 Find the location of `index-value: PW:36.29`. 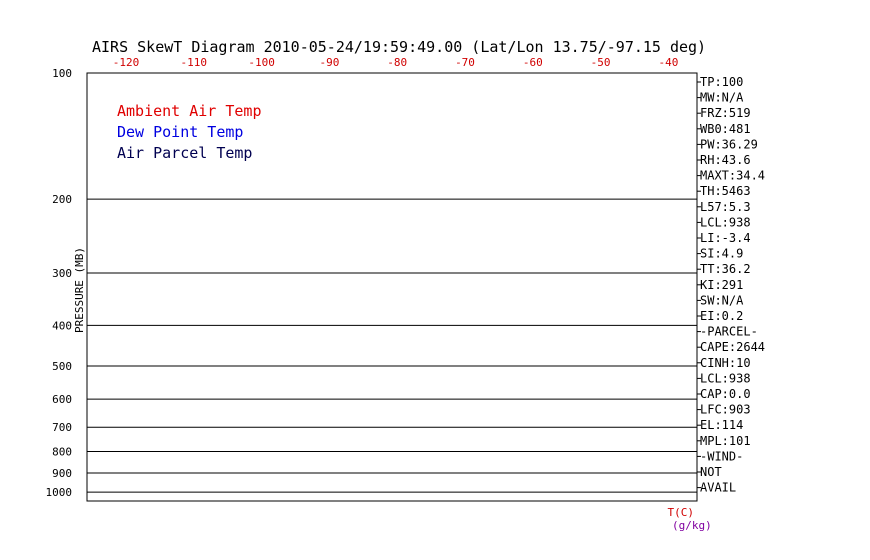

index-value: PW:36.29 is located at coordinates (729, 144).